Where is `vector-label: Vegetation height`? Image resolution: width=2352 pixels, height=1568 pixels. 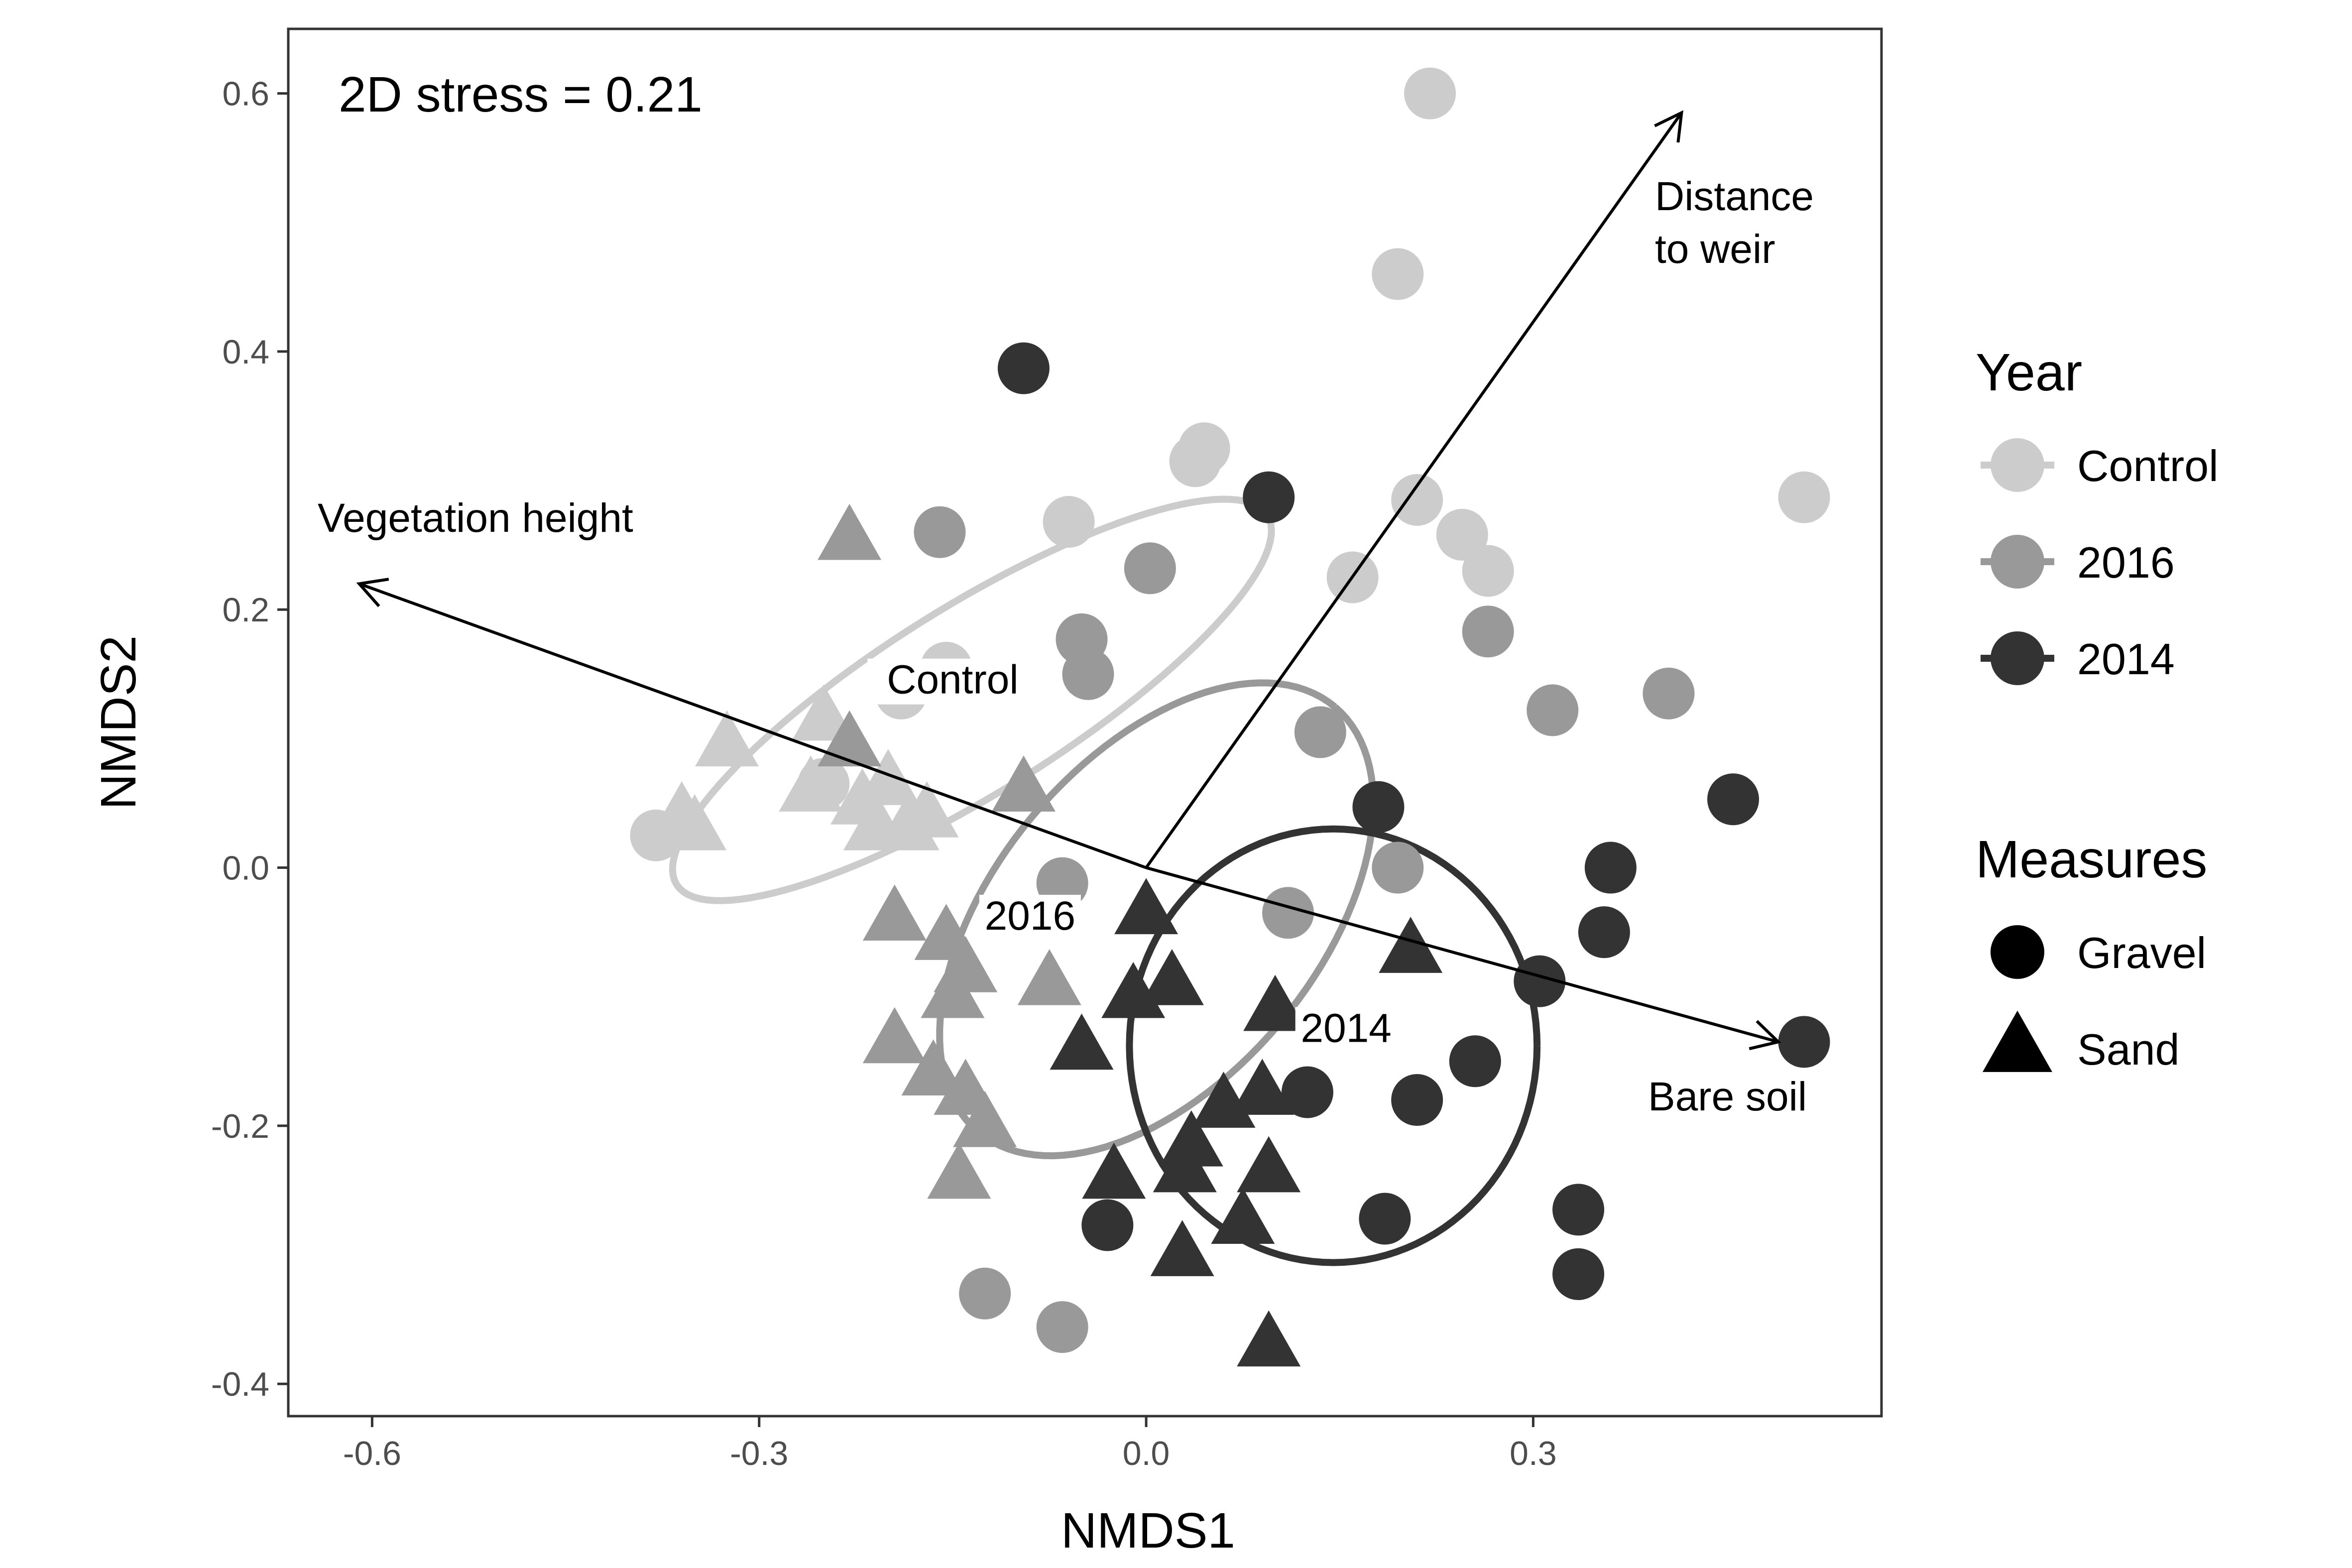
vector-label: Vegetation height is located at coordinates (475, 518).